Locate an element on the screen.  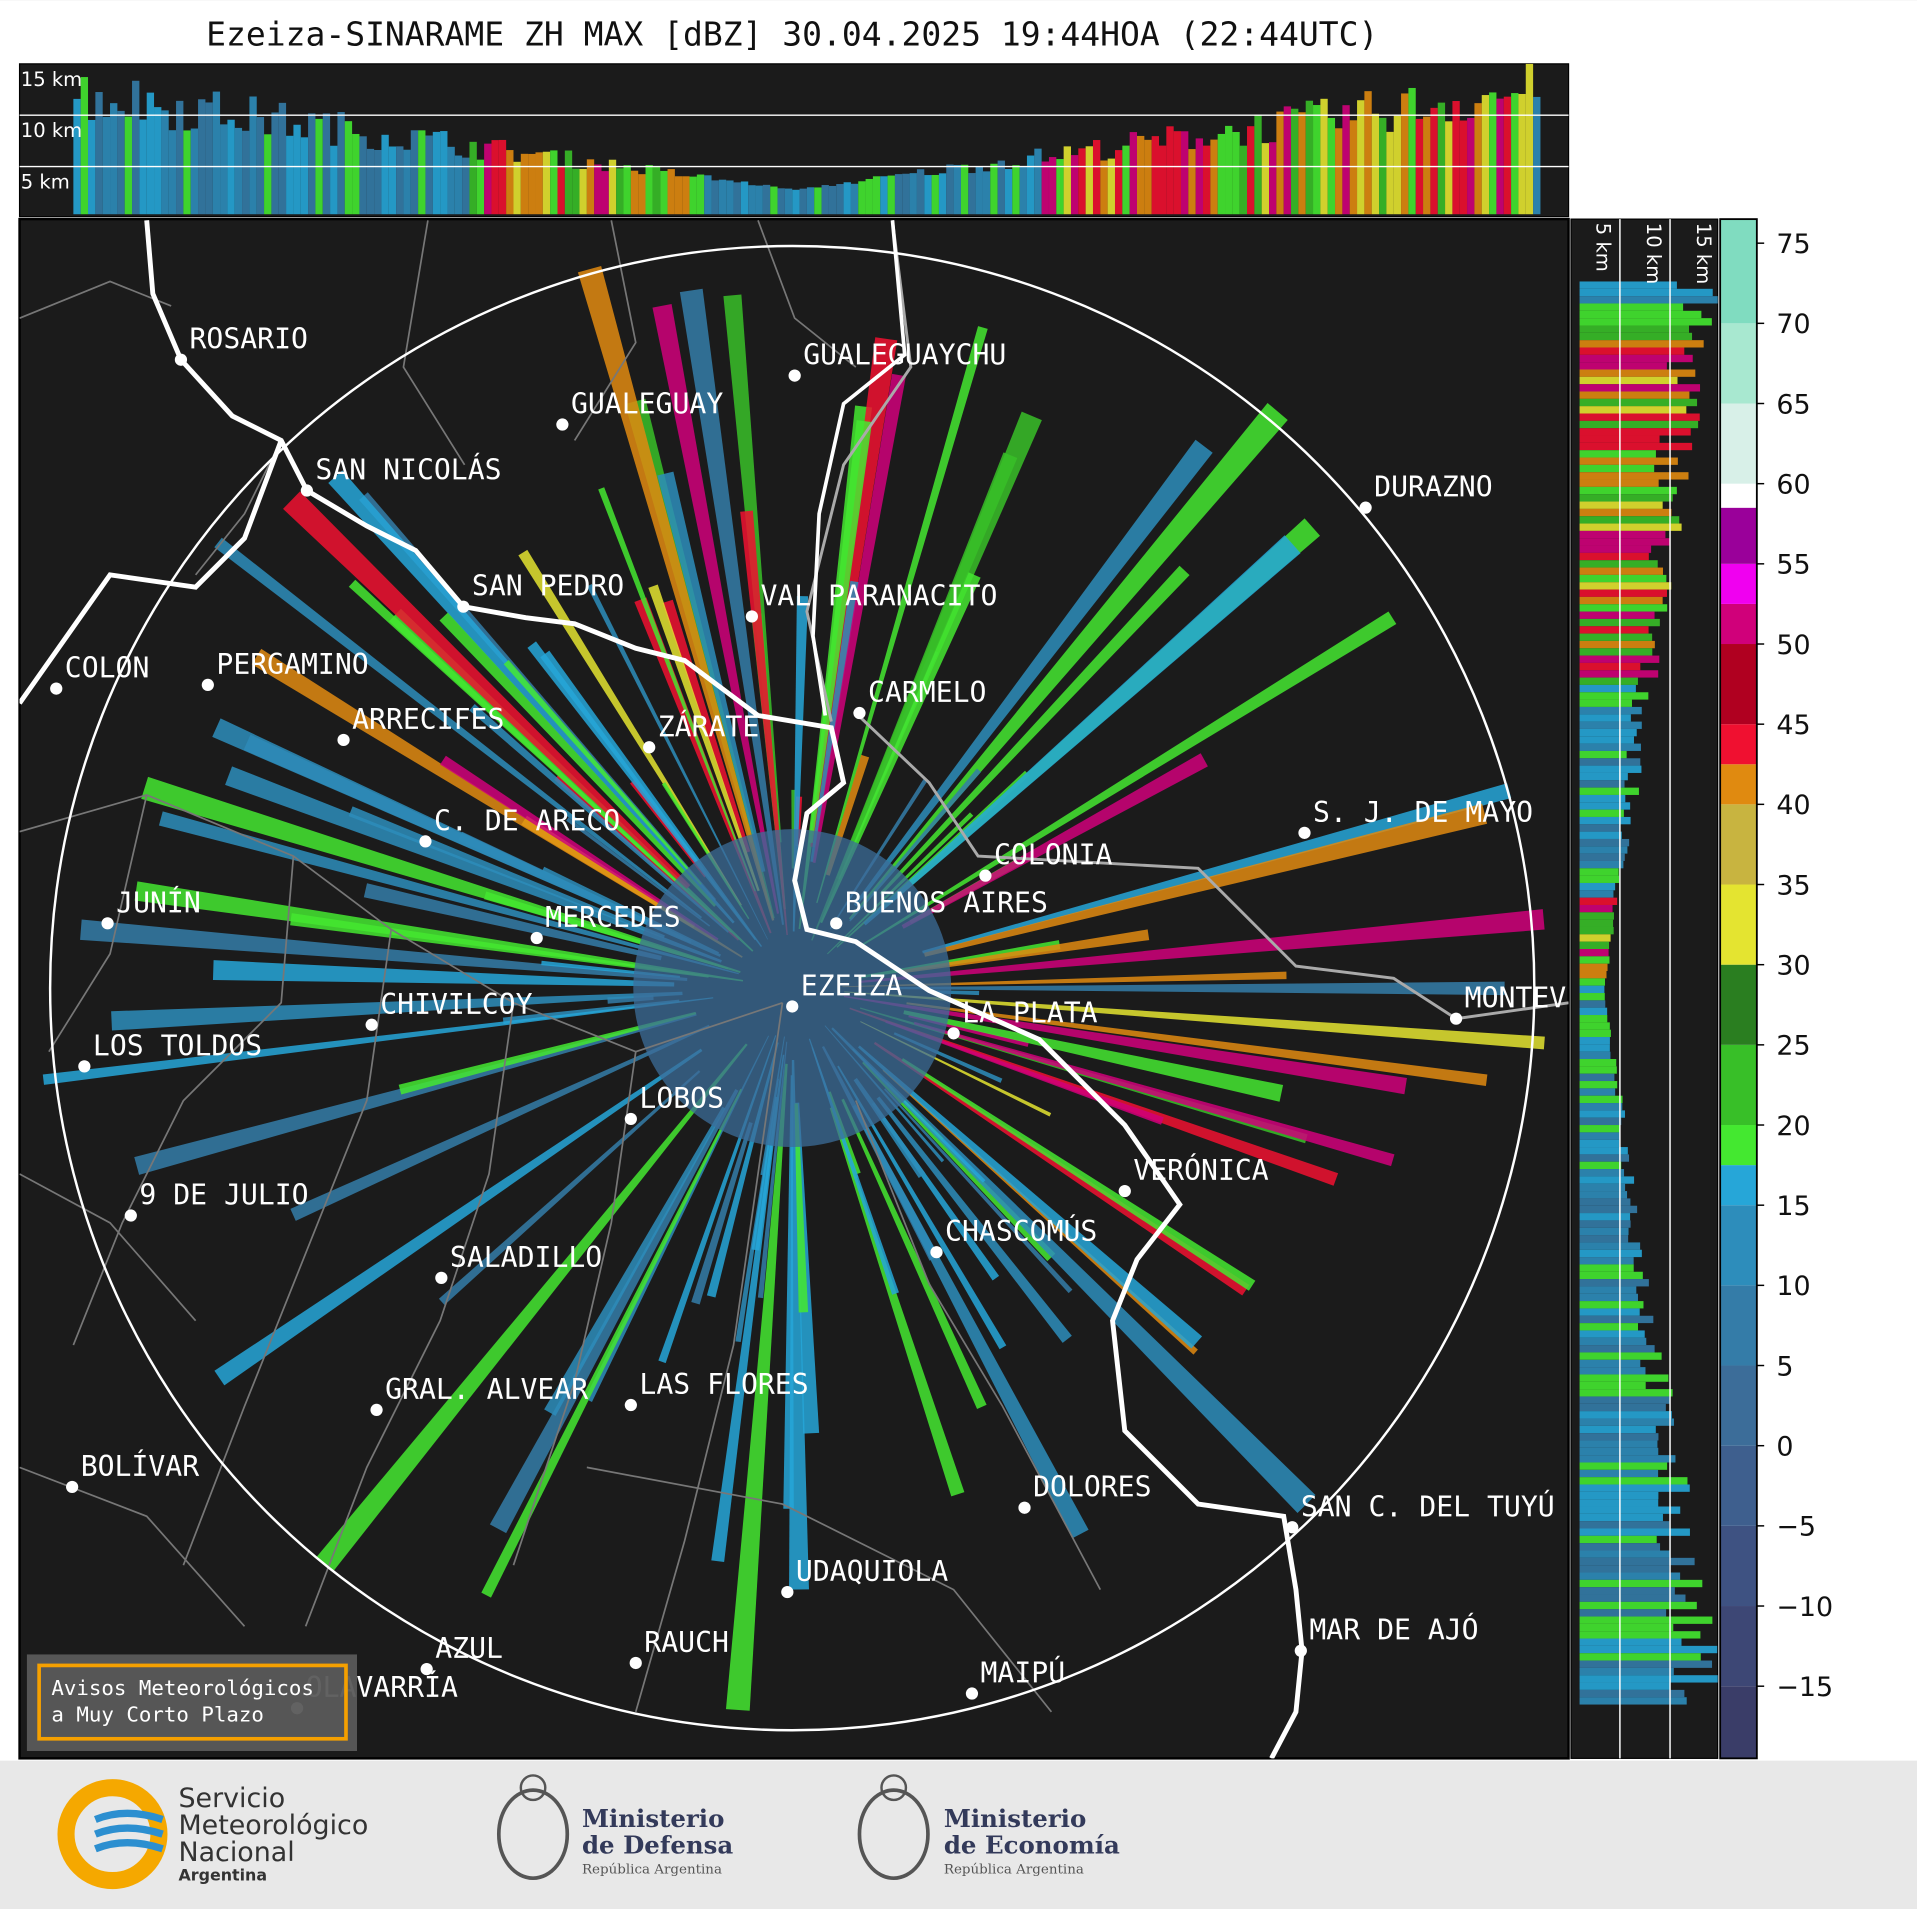
logo-text: República Argentina is located at coordinates (652, 1869).